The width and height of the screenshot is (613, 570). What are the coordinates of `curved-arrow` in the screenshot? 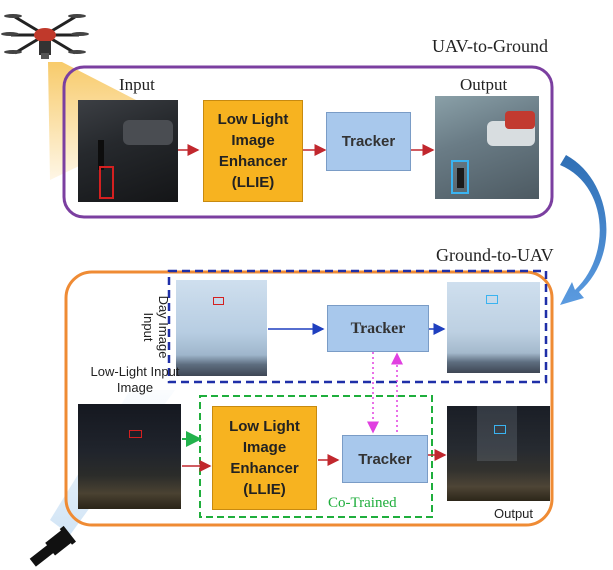 It's located at (583, 230).